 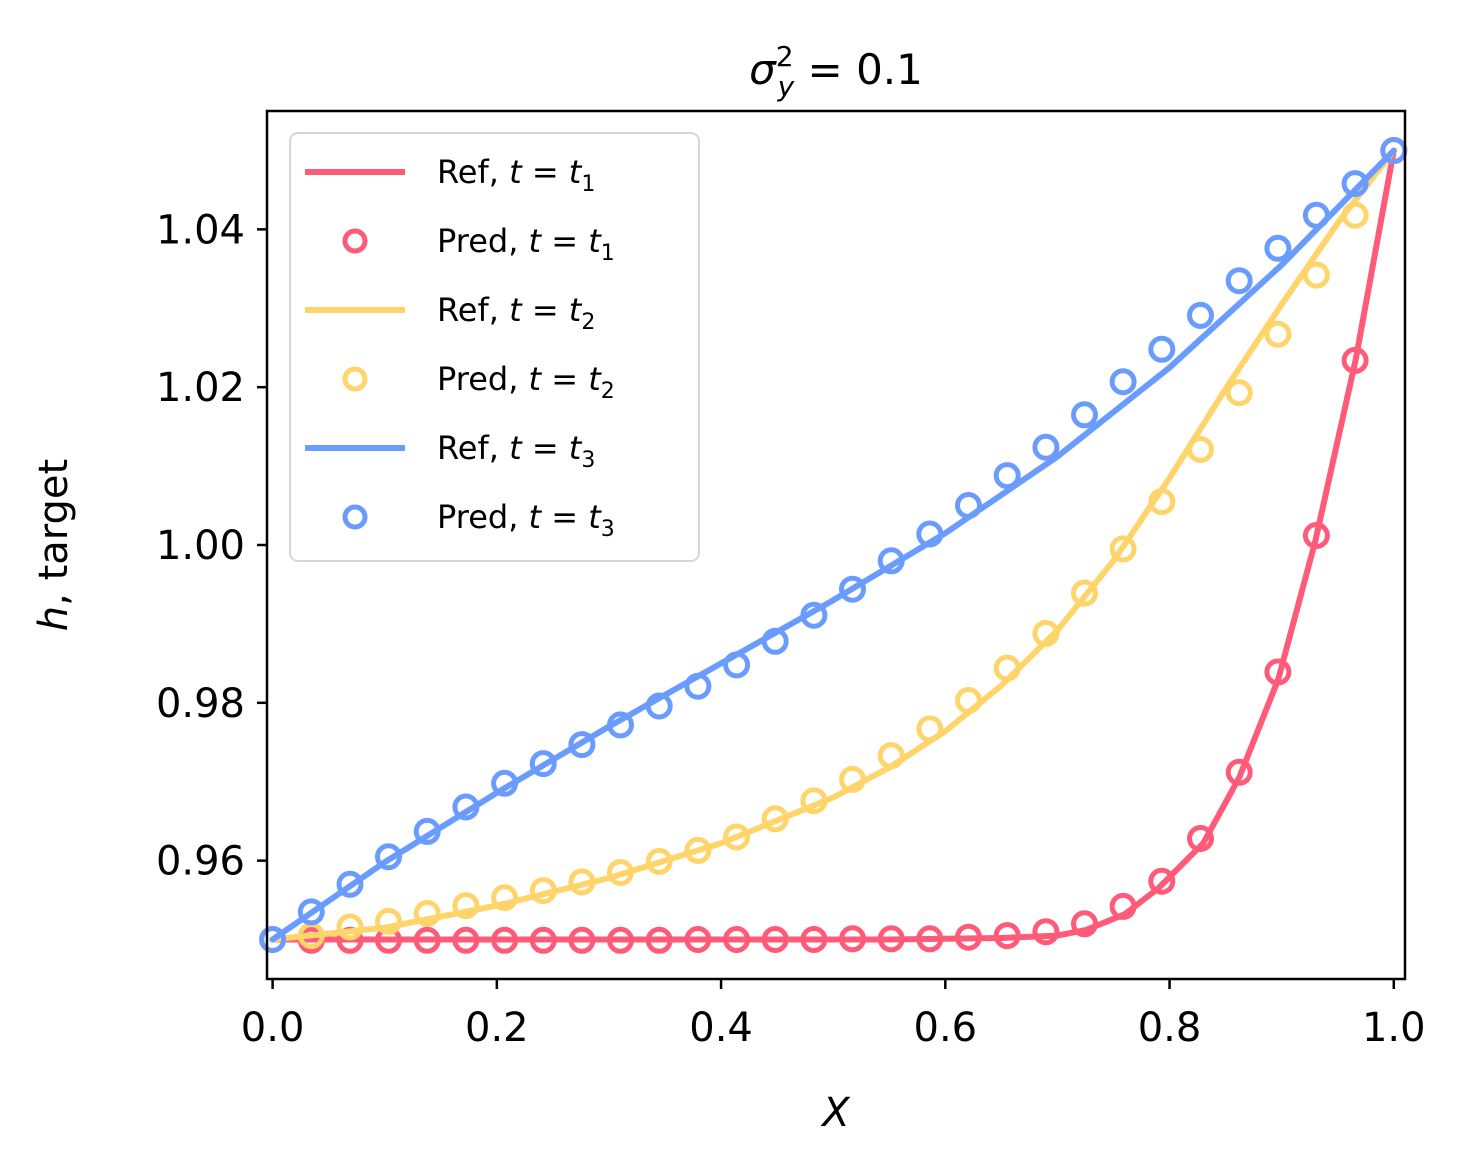 What do you see at coordinates (200, 546) in the screenshot?
I see `y-tick-label: 1.00` at bounding box center [200, 546].